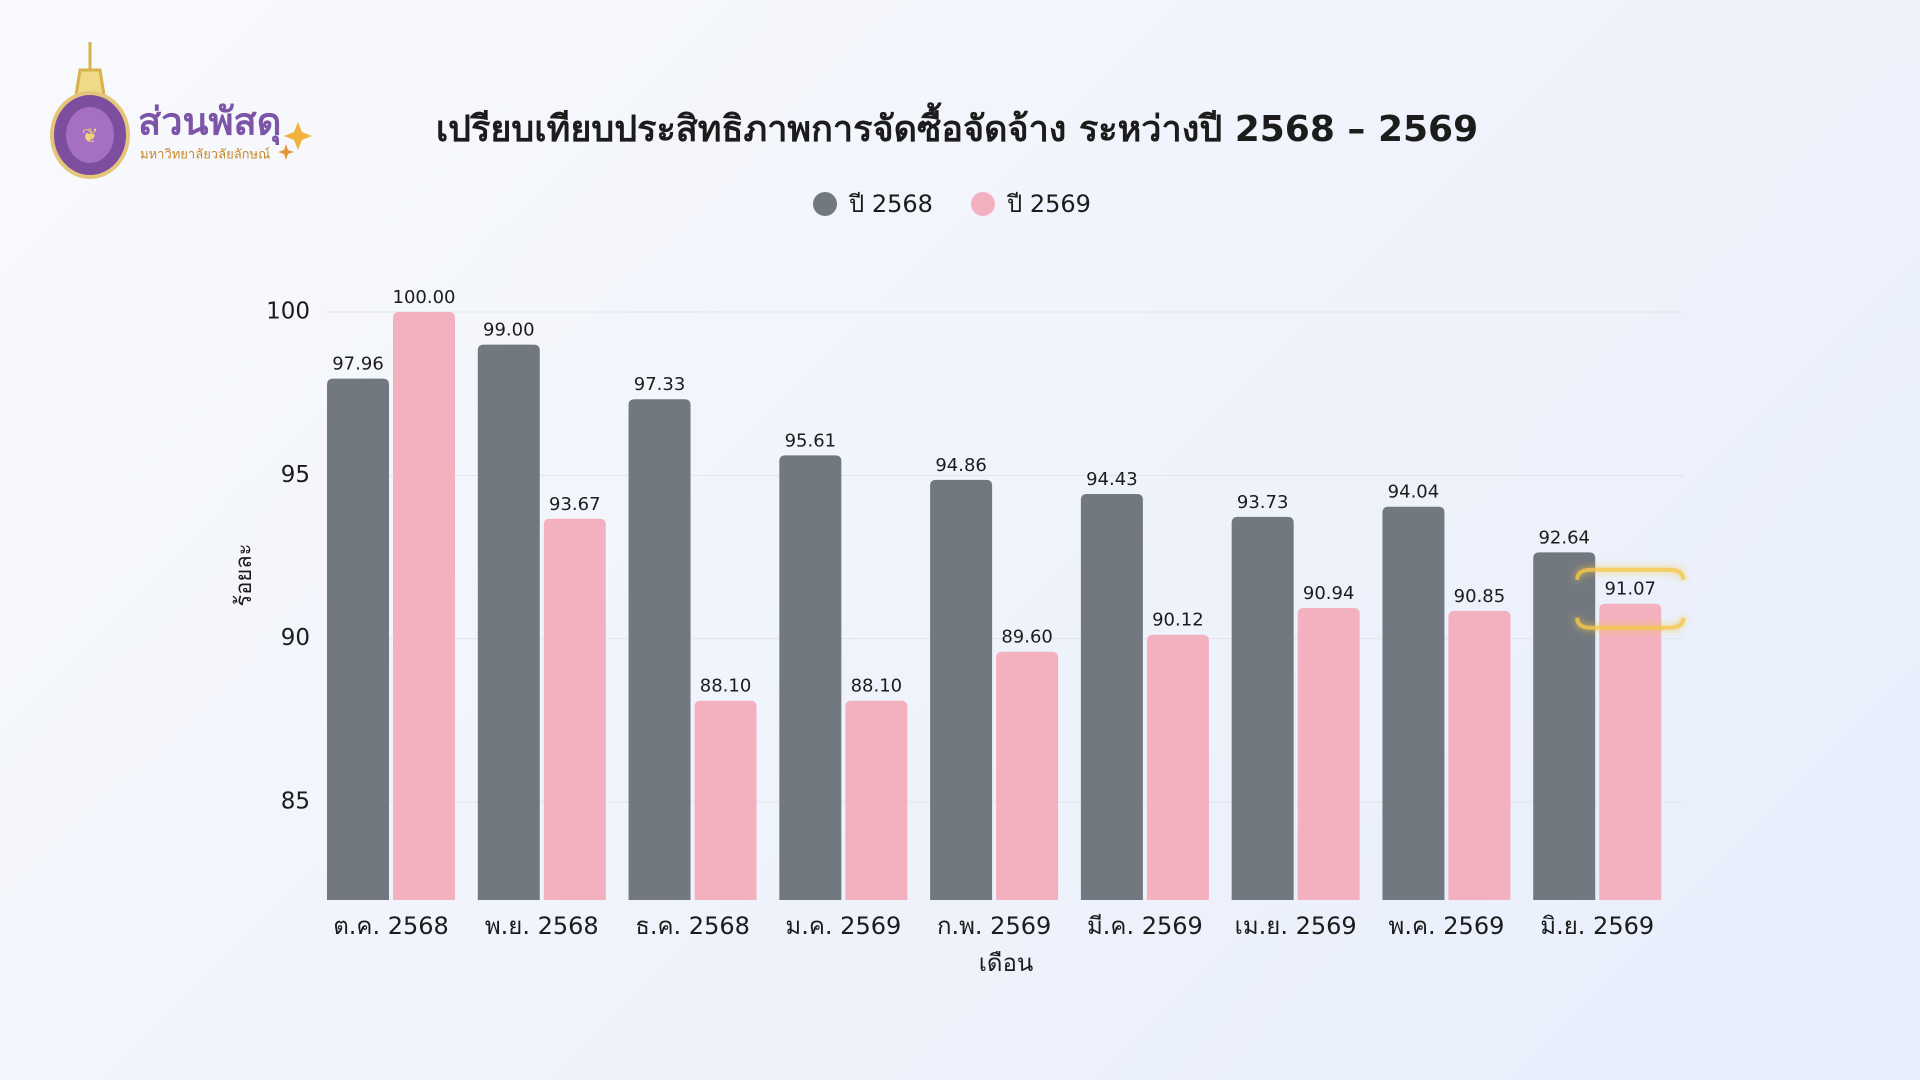 Image resolution: width=1920 pixels, height=1080 pixels. Describe the element at coordinates (811, 440) in the screenshot. I see `value-label: 95.61` at that location.